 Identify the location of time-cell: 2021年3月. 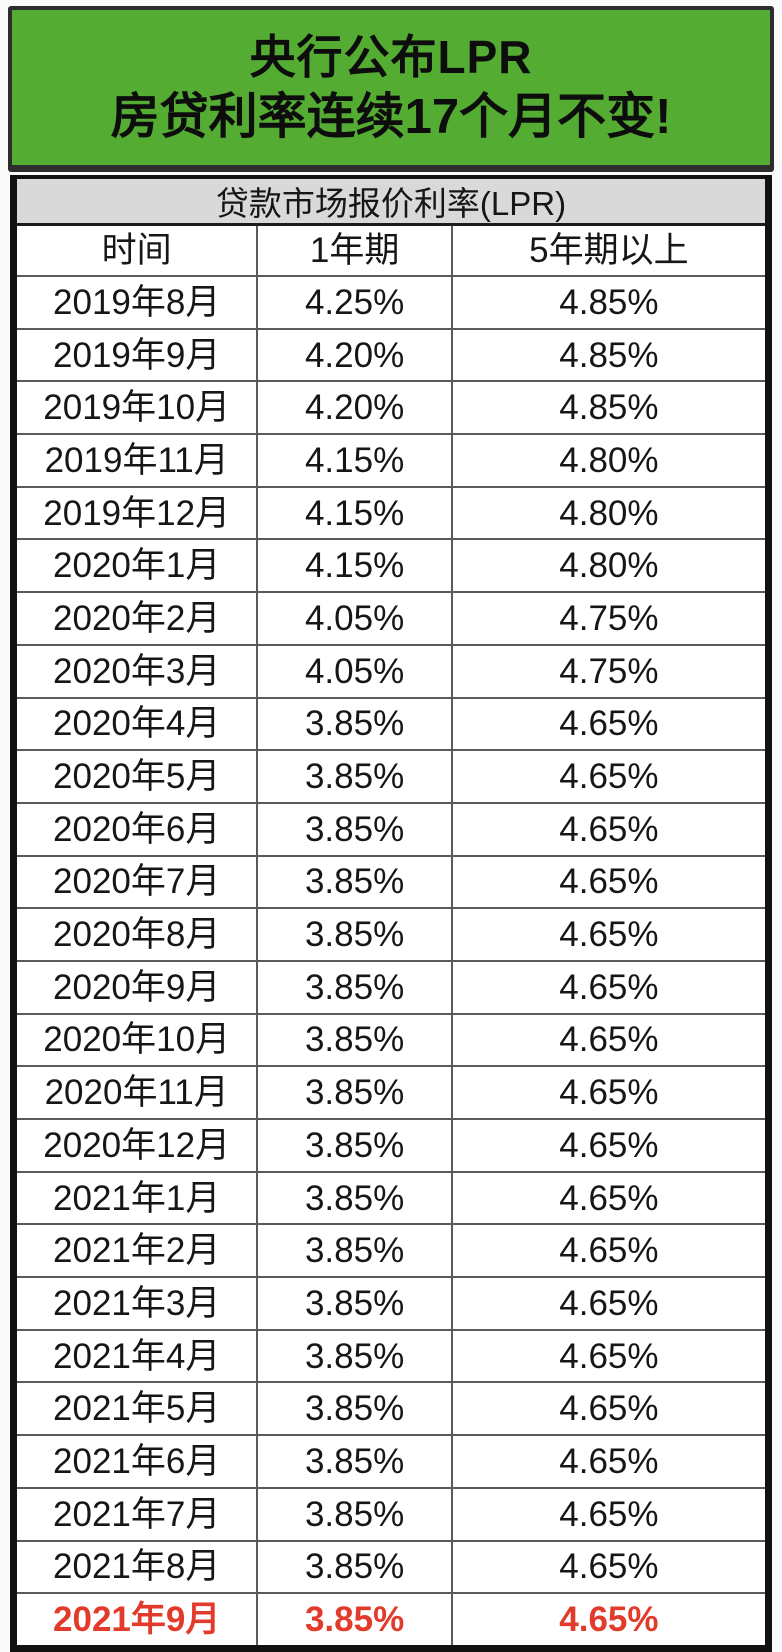
(137, 1303).